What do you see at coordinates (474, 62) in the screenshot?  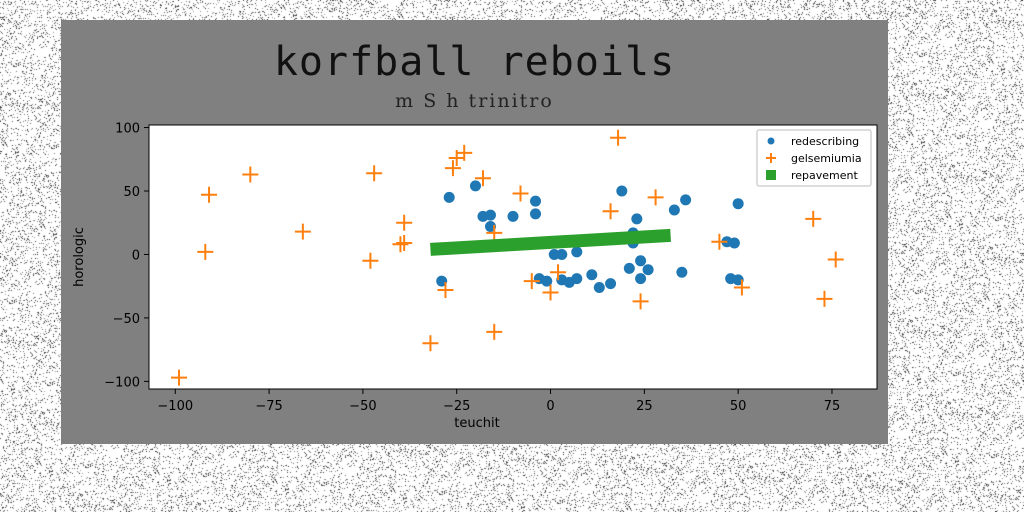 I see `chart-title: korfball reboils` at bounding box center [474, 62].